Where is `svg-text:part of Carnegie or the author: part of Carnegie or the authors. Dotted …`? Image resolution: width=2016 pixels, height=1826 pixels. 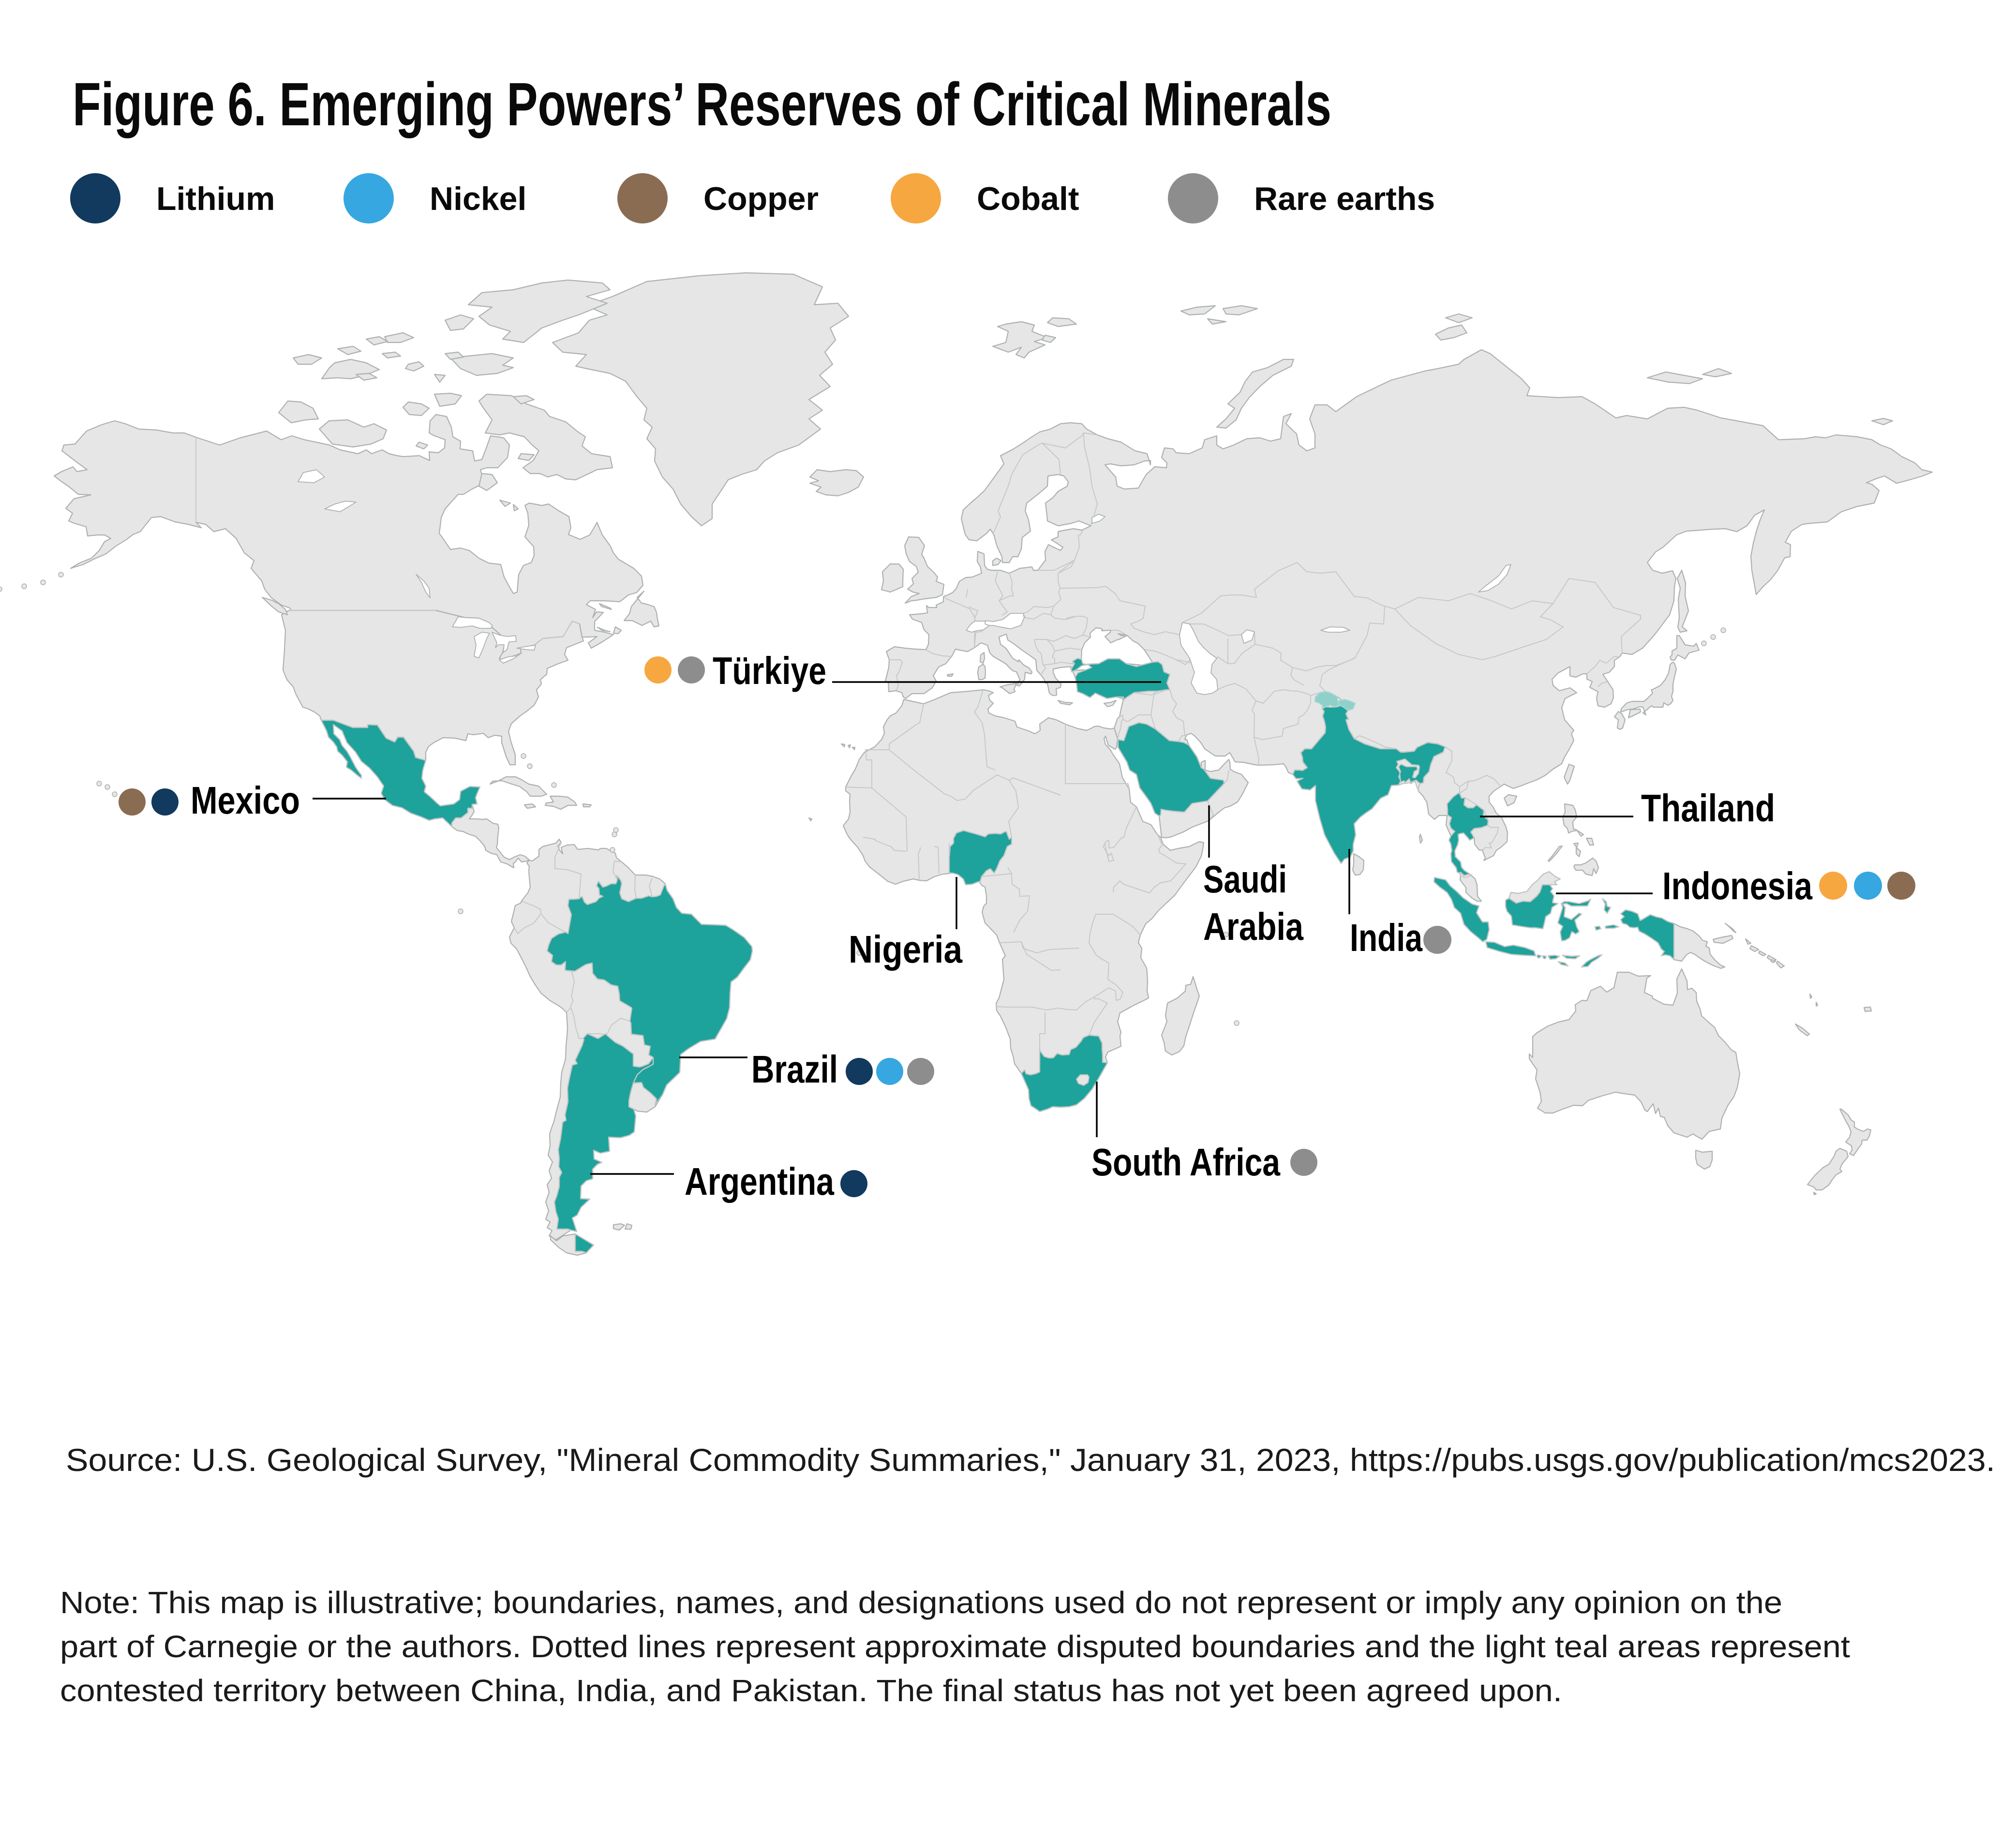 svg-text:part of Carnegie or the author: part of Carnegie or the authors. Dotted … is located at coordinates (955, 1647).